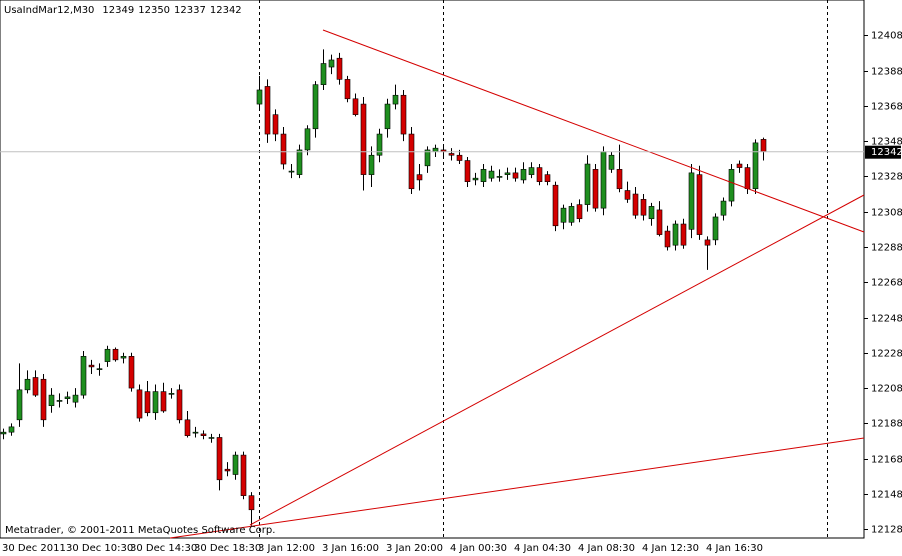 The height and width of the screenshot is (556, 902). I want to click on price-label: 12342, so click(886, 152).